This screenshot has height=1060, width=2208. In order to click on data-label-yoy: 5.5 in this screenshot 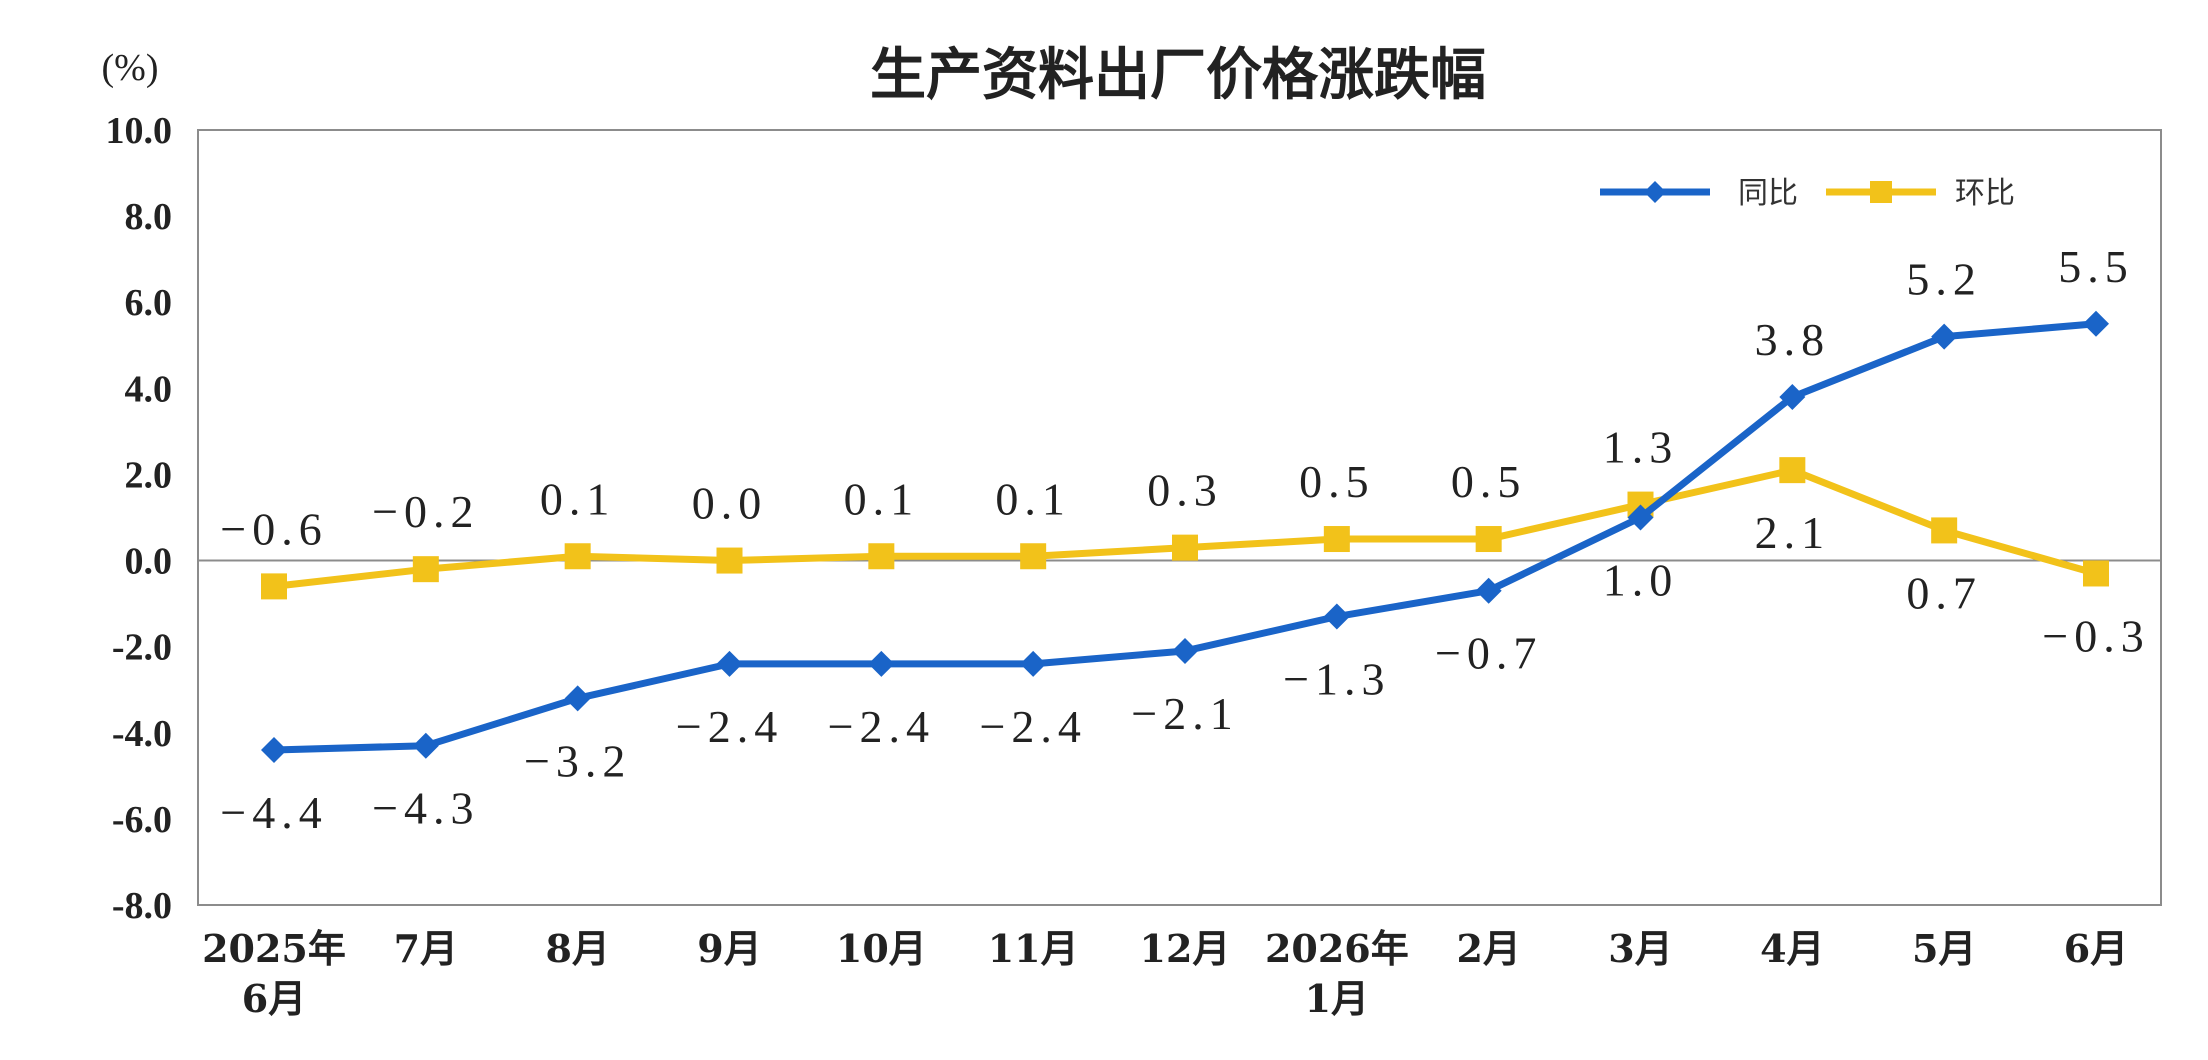, I will do `click(2096, 266)`.